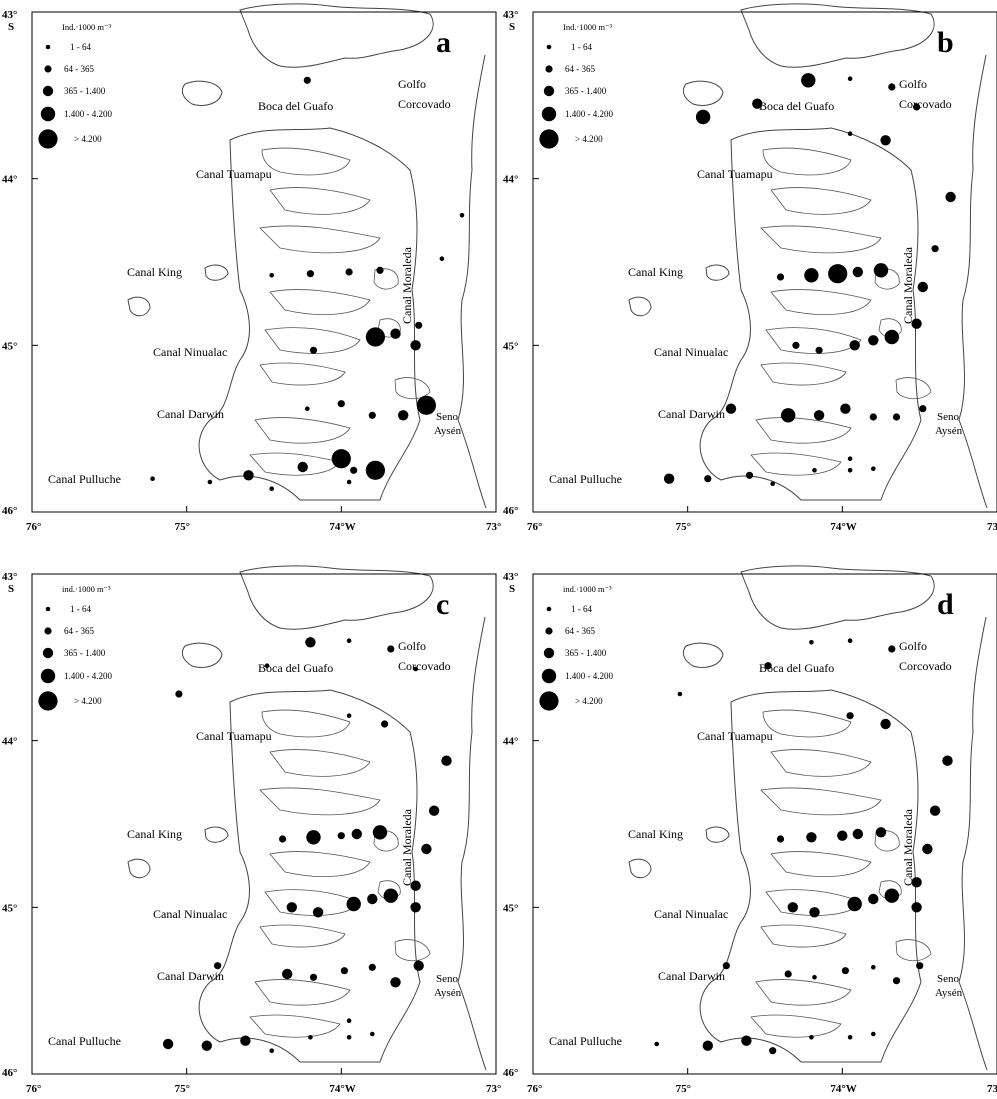 Image resolution: width=997 pixels, height=1099 pixels. What do you see at coordinates (9, 742) in the screenshot?
I see `lat-label: 44°` at bounding box center [9, 742].